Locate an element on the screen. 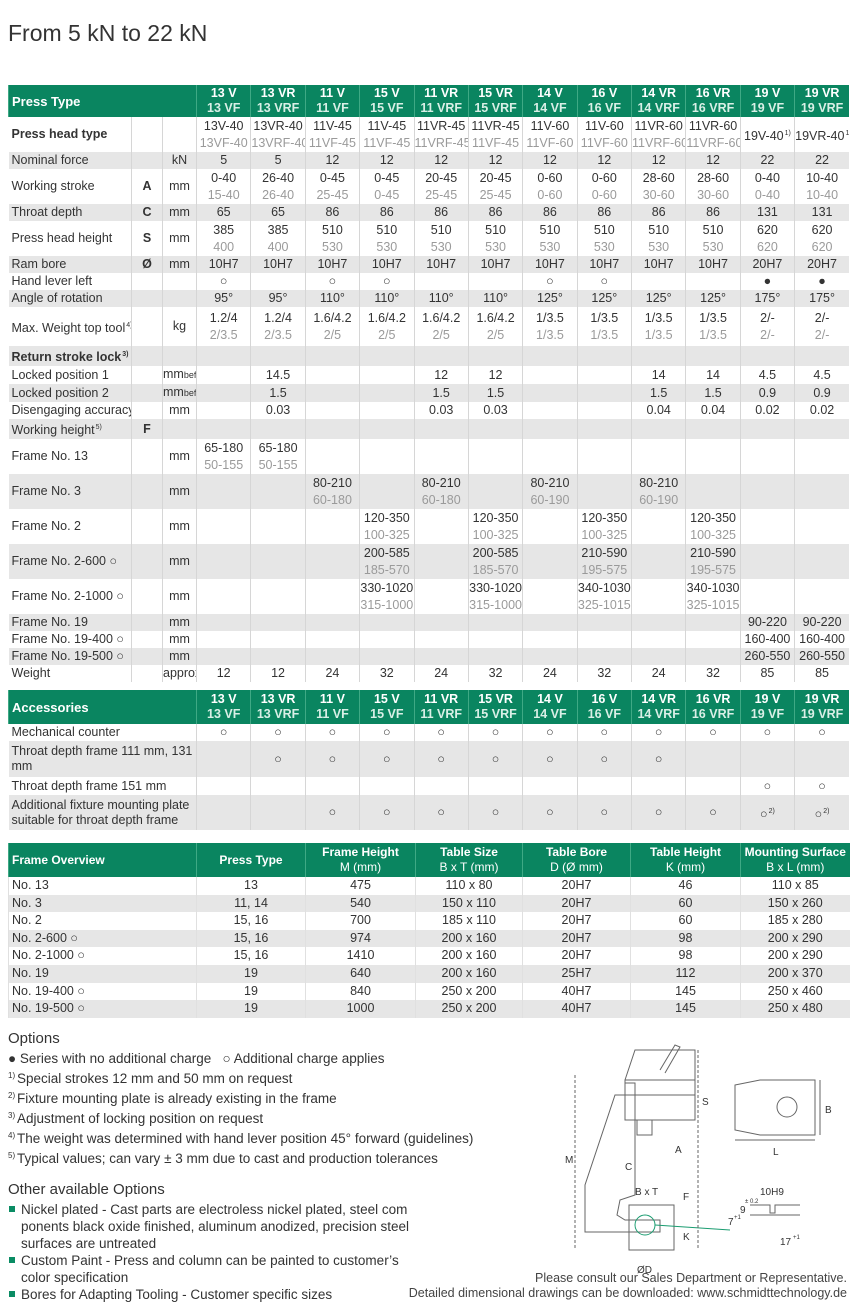 The width and height of the screenshot is (857, 1315). value-text: 11VF-60 is located at coordinates (550, 142).